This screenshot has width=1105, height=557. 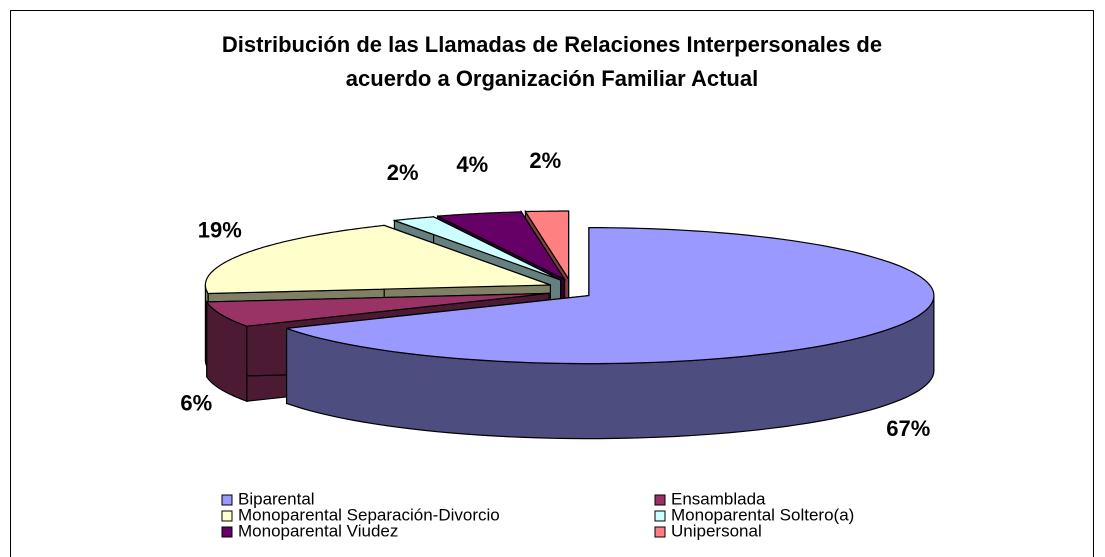 What do you see at coordinates (908, 428) in the screenshot?
I see `data-label: 67%` at bounding box center [908, 428].